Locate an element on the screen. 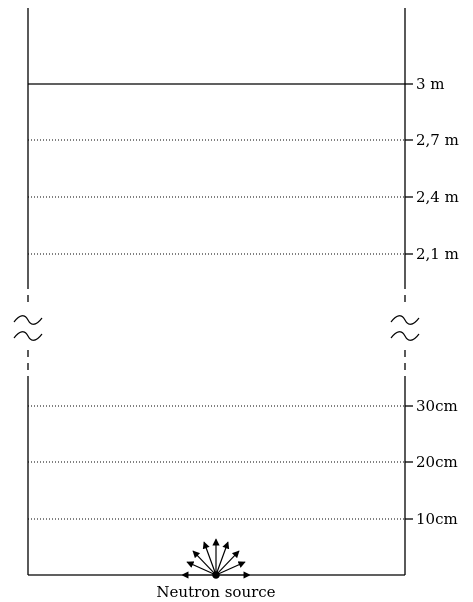 This screenshot has width=473, height=602. emission-arrow-up-left is located at coordinates (209, 558).